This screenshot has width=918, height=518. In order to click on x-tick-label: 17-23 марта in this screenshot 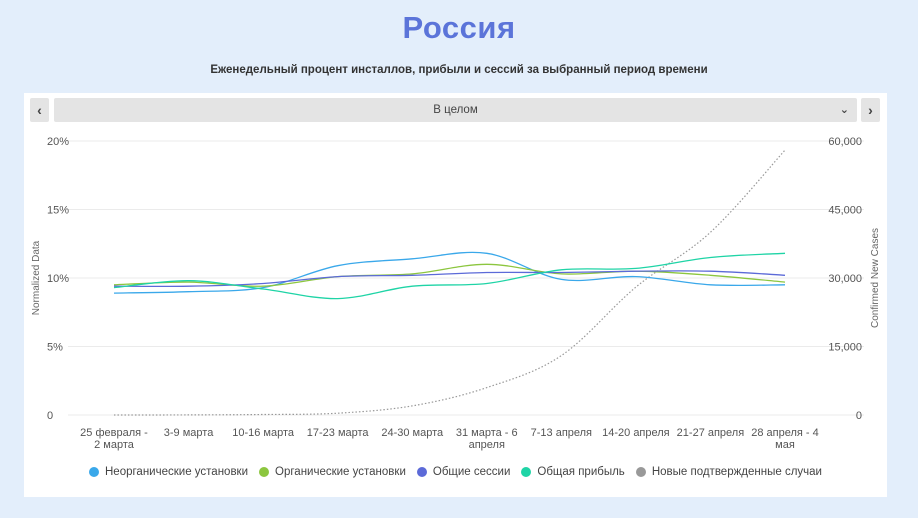, I will do `click(338, 433)`.